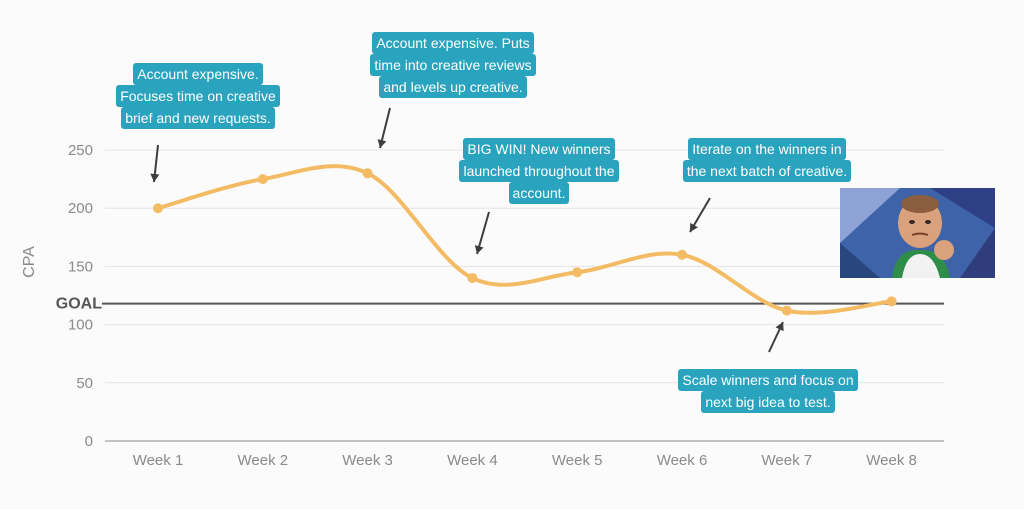 This screenshot has width=1024, height=509. Describe the element at coordinates (539, 193) in the screenshot. I see `annotation-line: account.` at that location.